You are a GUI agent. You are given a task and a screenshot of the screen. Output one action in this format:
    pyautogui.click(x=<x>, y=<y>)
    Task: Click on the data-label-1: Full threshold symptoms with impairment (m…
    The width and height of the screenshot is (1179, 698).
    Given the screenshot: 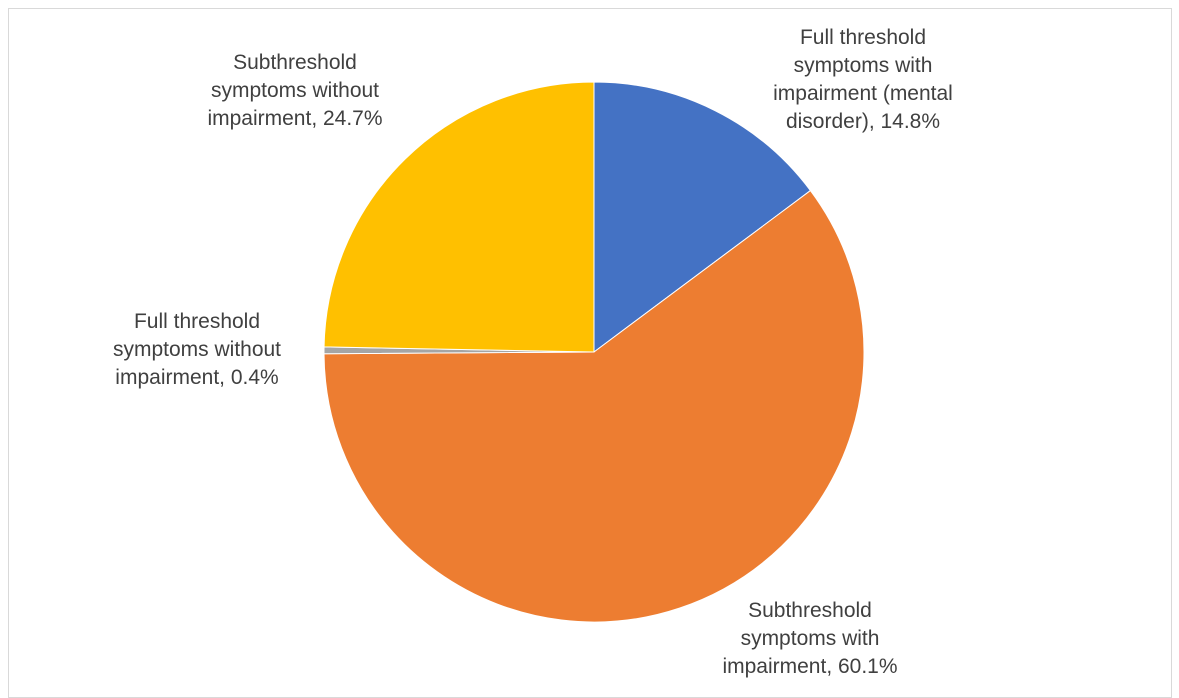 What is the action you would take?
    pyautogui.click(x=863, y=79)
    